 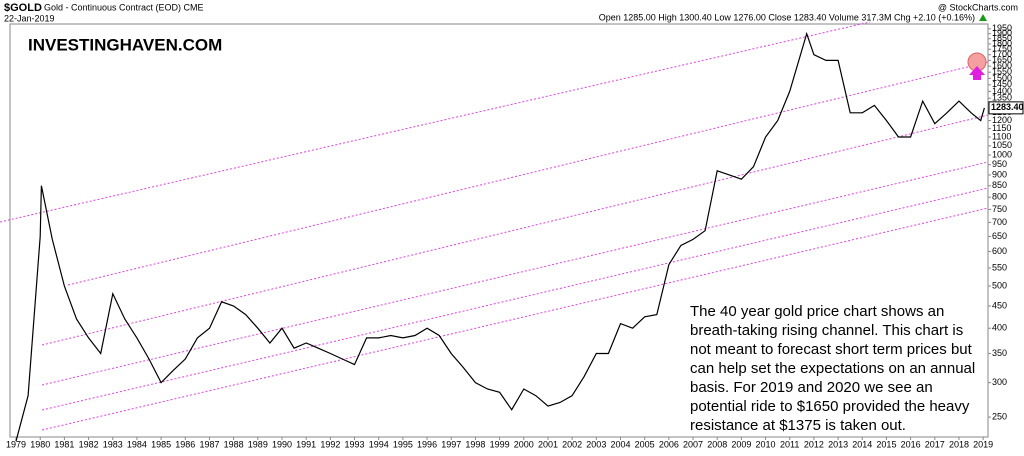 What do you see at coordinates (1002, 28) in the screenshot?
I see `y-tick-label: 1950` at bounding box center [1002, 28].